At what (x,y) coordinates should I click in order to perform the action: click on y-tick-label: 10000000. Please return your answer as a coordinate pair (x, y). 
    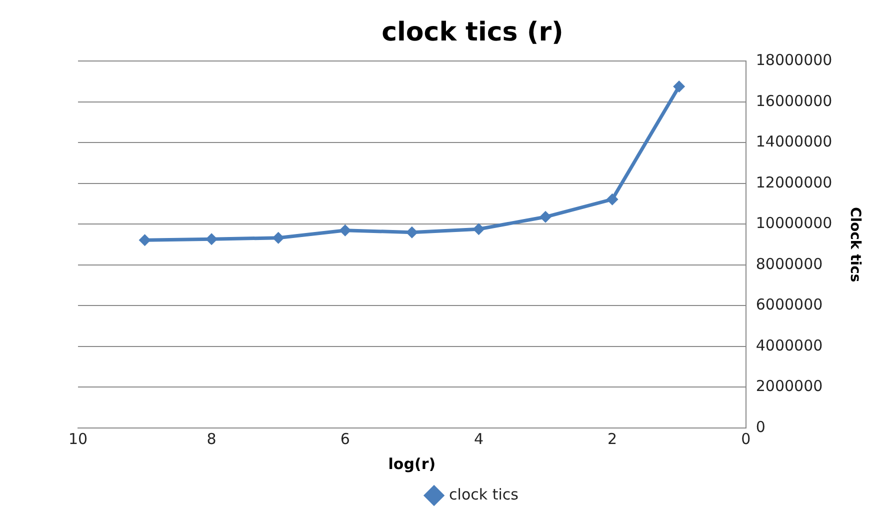
    Looking at the image, I should click on (794, 223).